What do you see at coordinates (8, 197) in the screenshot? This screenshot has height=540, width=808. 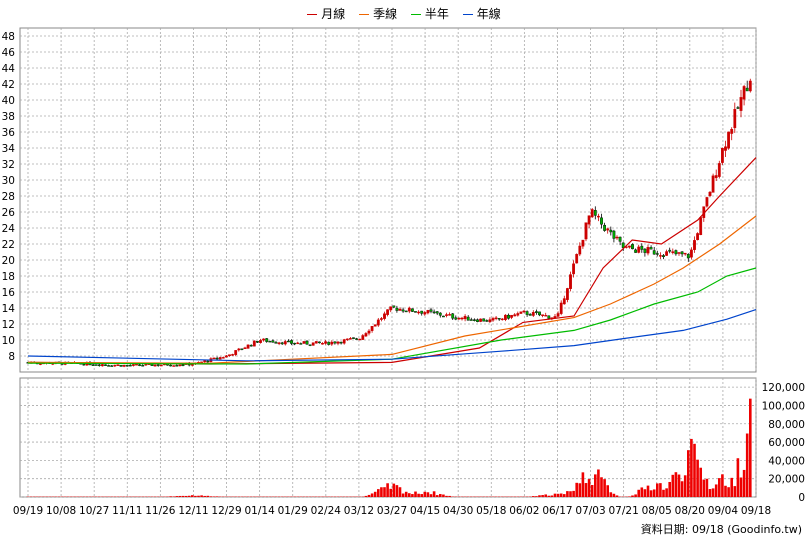 I see `price-tick-label: 28` at bounding box center [8, 197].